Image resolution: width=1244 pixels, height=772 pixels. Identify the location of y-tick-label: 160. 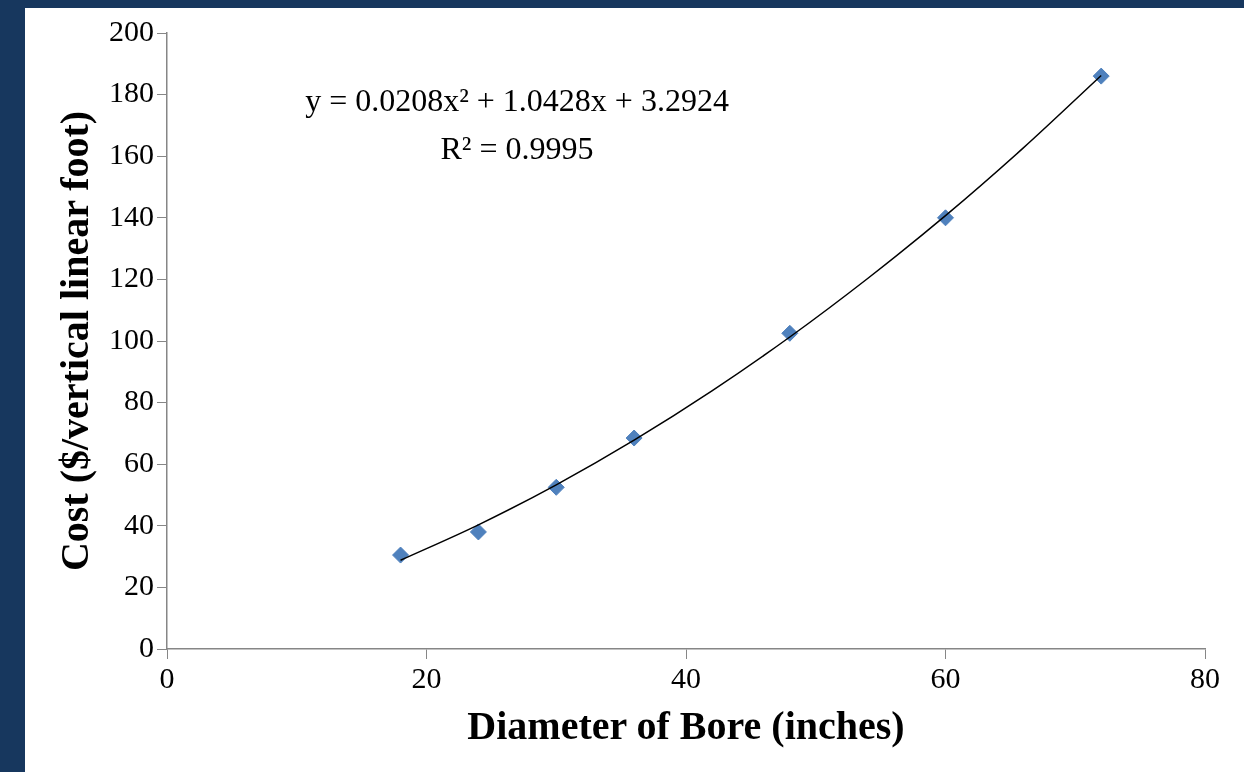
(131, 154).